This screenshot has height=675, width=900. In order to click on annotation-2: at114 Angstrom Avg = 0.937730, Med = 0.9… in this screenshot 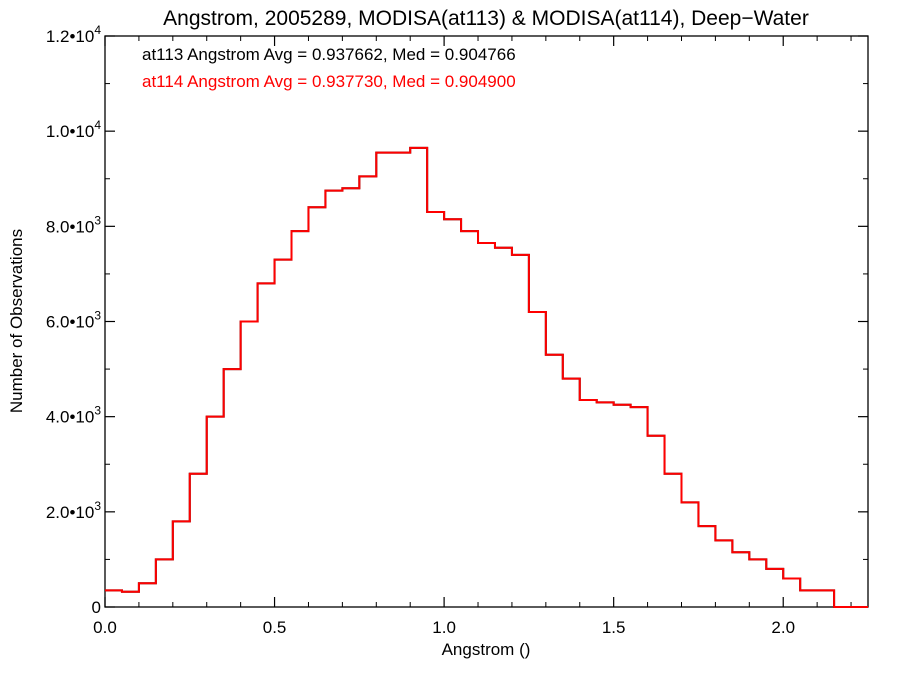, I will do `click(329, 81)`.